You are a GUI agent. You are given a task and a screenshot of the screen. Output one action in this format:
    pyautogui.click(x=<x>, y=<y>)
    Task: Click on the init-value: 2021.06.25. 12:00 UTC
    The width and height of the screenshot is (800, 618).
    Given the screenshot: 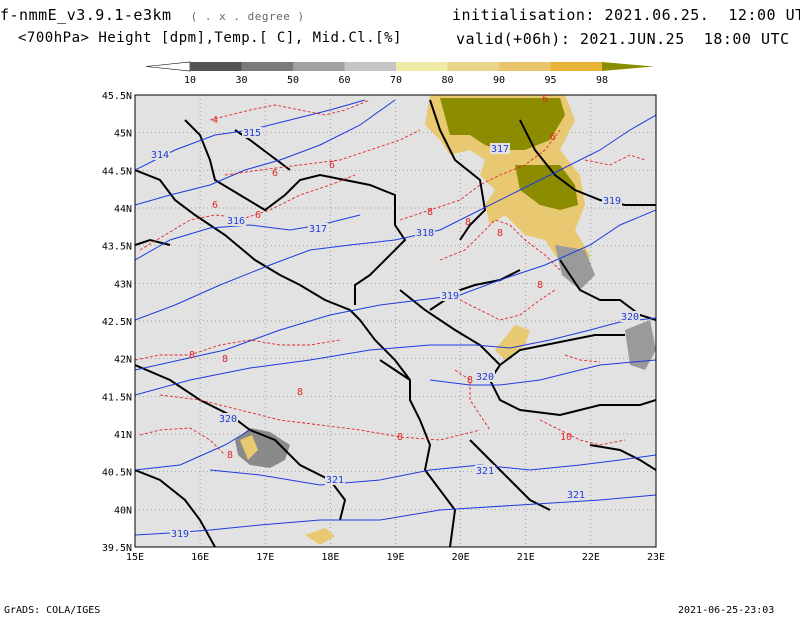 What is the action you would take?
    pyautogui.click(x=702, y=15)
    